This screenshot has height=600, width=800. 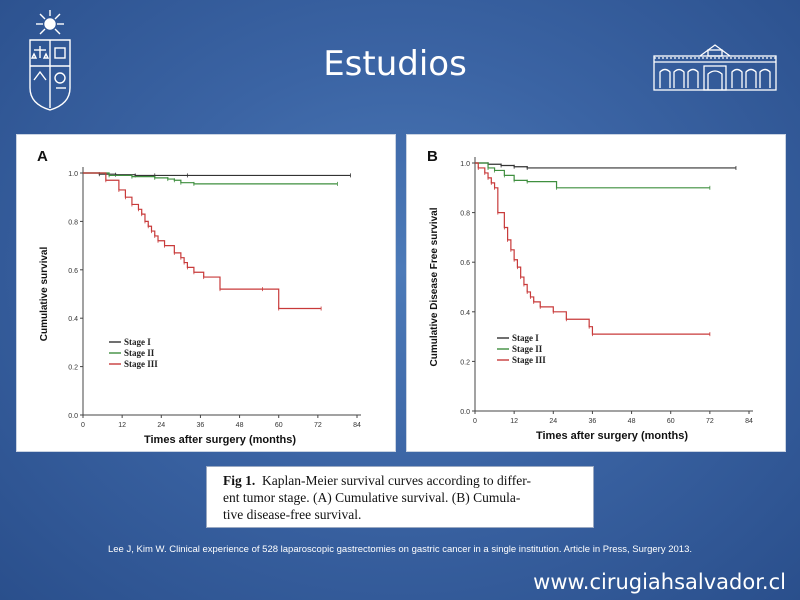 What do you see at coordinates (465, 164) in the screenshot?
I see `y-tick-label-b: 1.0` at bounding box center [465, 164].